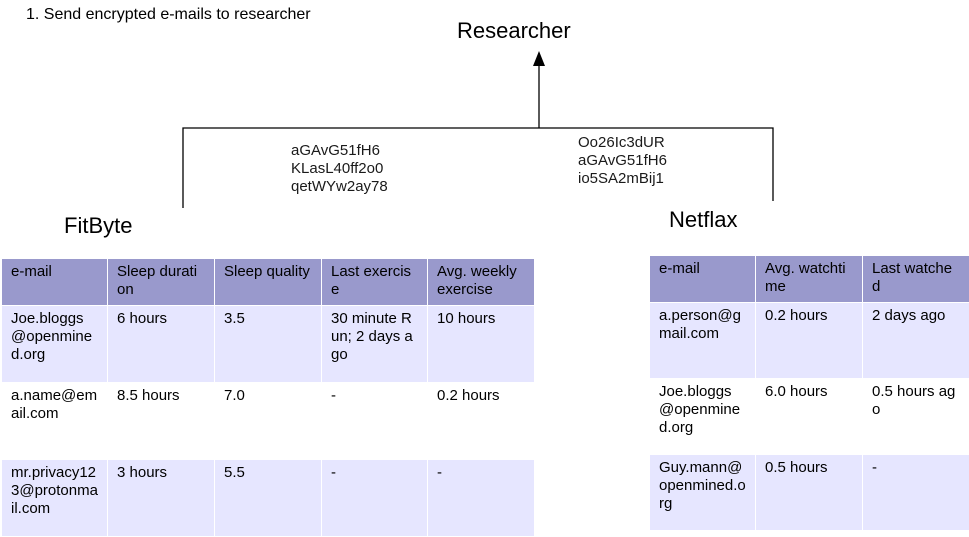 The height and width of the screenshot is (537, 969). I want to click on table-header-row: e-mail Avg. watchtime Last watched, so click(809, 279).